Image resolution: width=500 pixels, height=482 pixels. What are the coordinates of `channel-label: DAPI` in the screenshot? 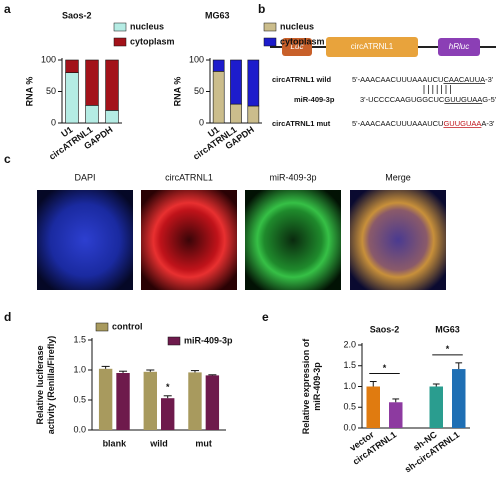 It's located at (84, 177).